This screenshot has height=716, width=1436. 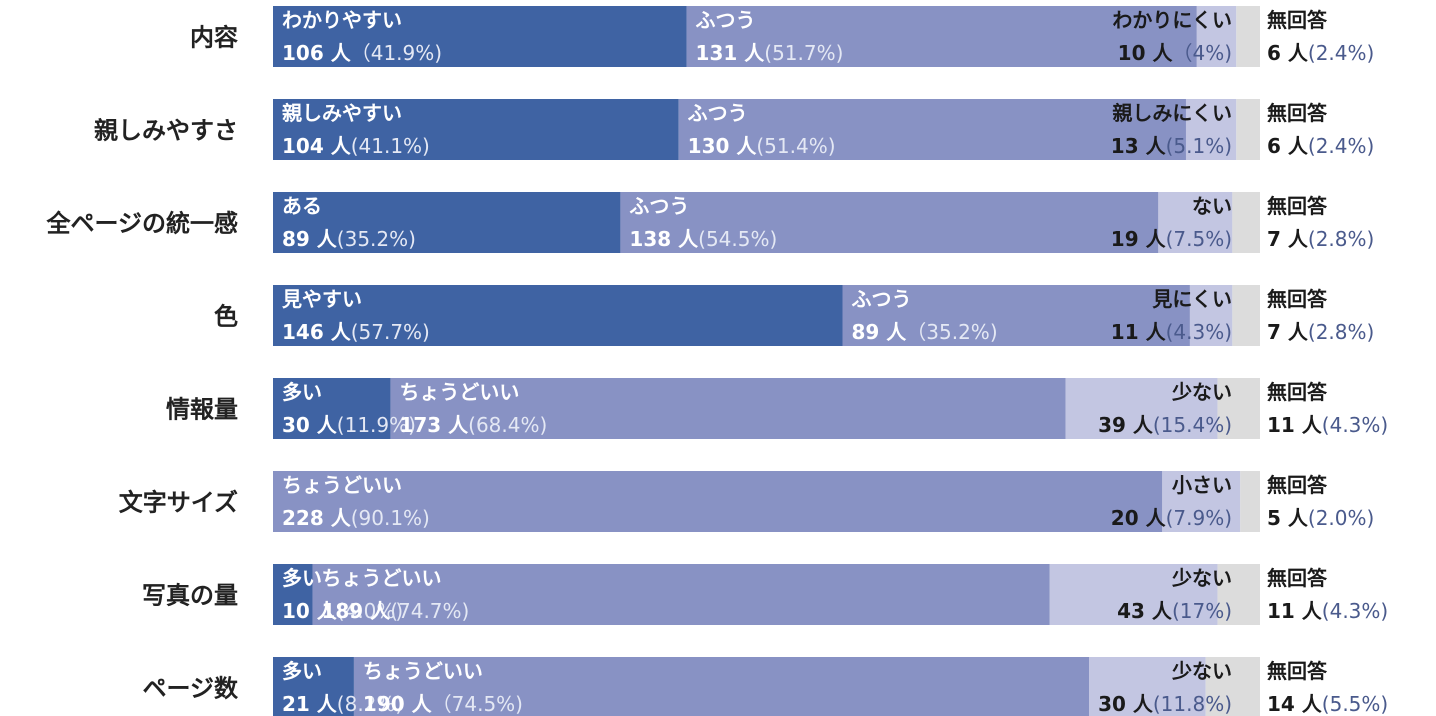 I want to click on segment-value: 89 人（35.2%), so click(x=924, y=332).